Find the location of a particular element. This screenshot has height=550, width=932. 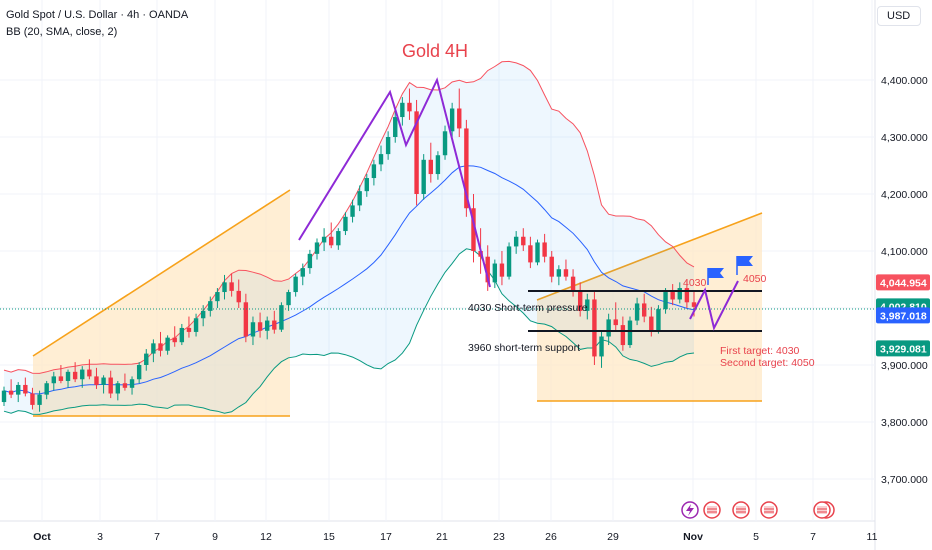

currency-button: USD is located at coordinates (899, 16).